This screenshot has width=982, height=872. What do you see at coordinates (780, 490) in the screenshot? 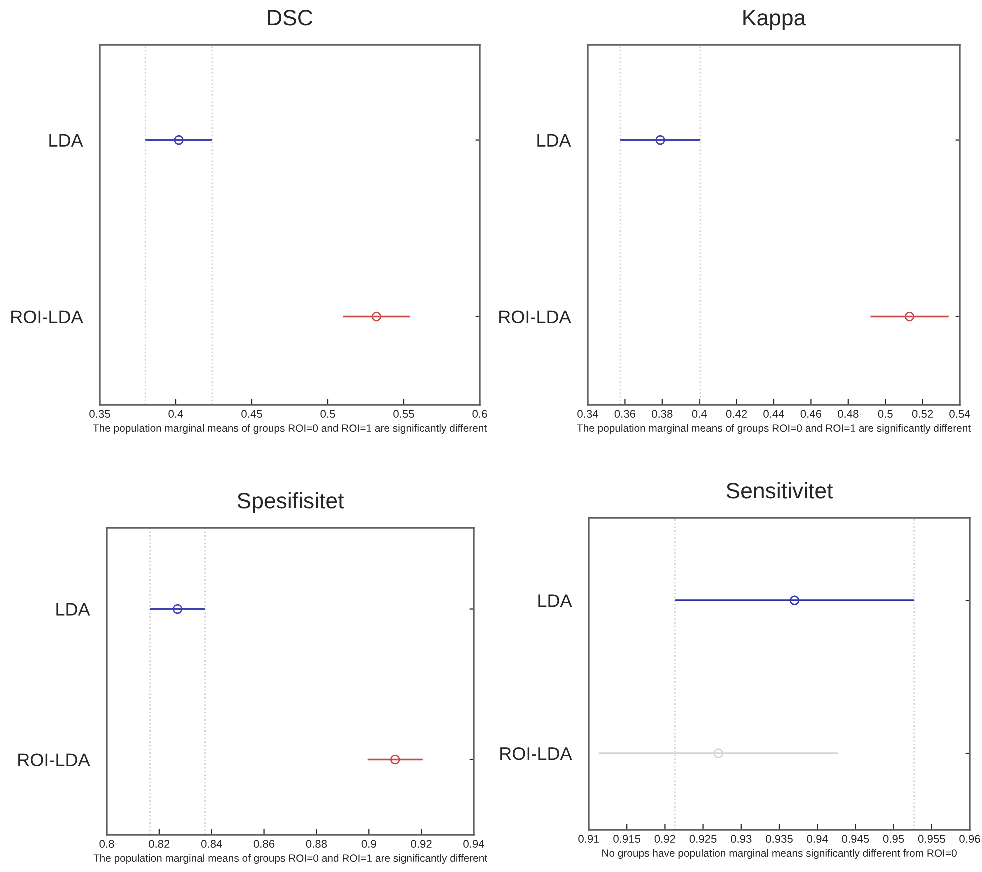
I see `chart-title: Sensitivitet` at bounding box center [780, 490].